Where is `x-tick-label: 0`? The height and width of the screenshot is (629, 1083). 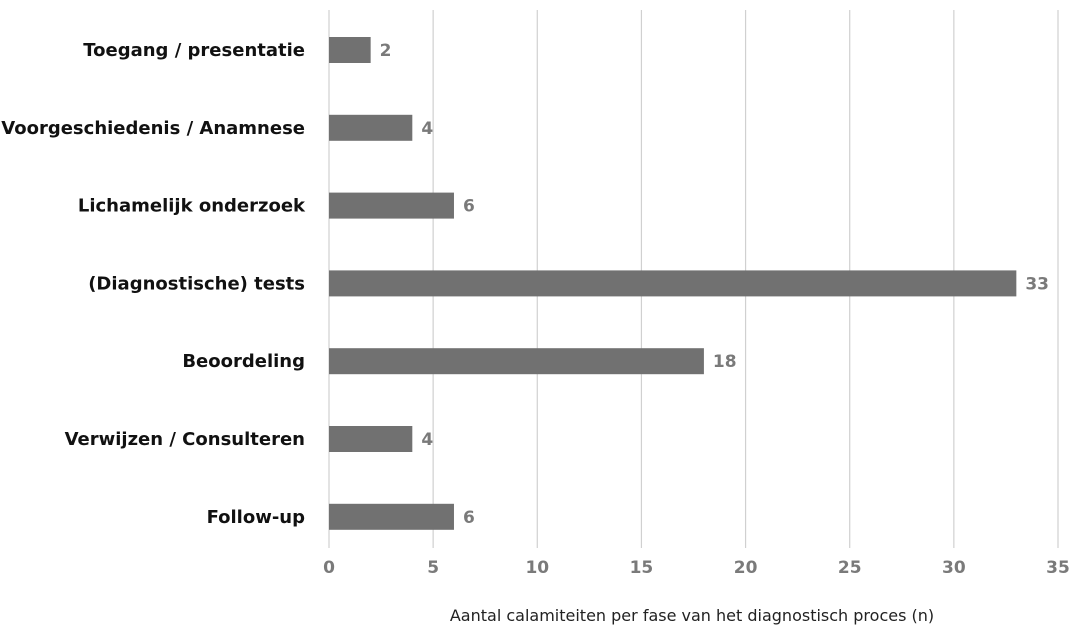
x-tick-label: 0 is located at coordinates (329, 568).